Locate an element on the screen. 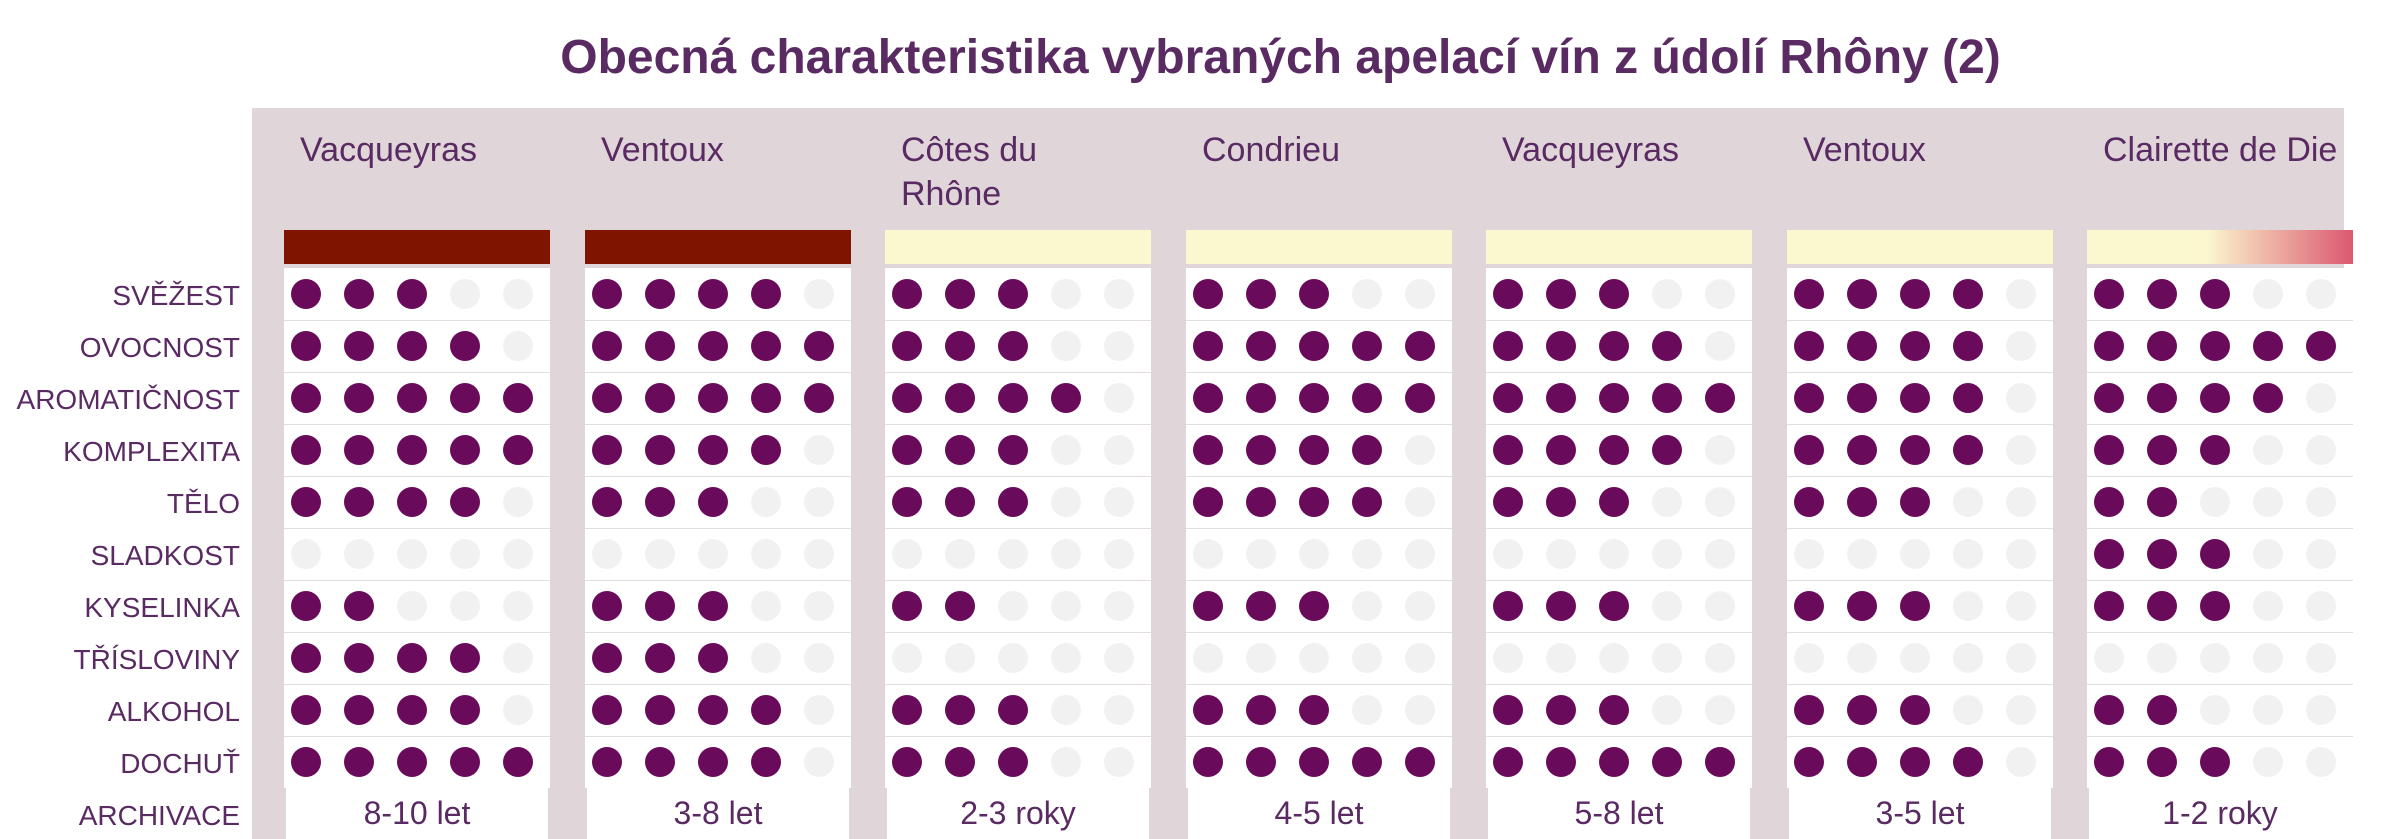 The image size is (2391, 839). archivace-value: 5-8 let is located at coordinates (1619, 813).